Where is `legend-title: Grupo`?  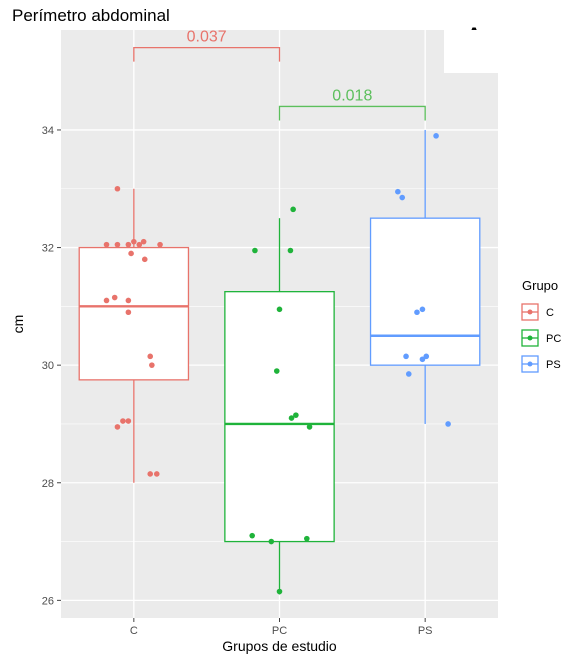 legend-title: Grupo is located at coordinates (540, 285).